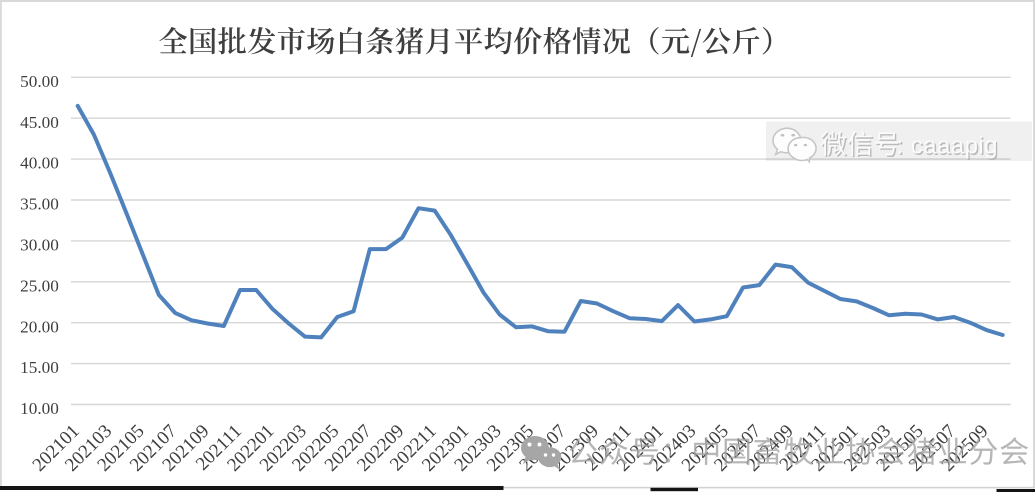 The image size is (1035, 492). Describe the element at coordinates (39, 326) in the screenshot. I see `svg-text: 20.00` at that location.